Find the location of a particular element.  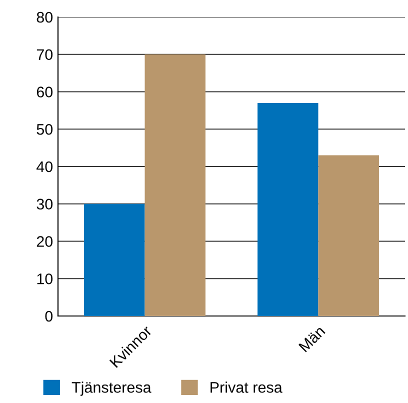

y-tick-label: 40 is located at coordinates (44, 166).